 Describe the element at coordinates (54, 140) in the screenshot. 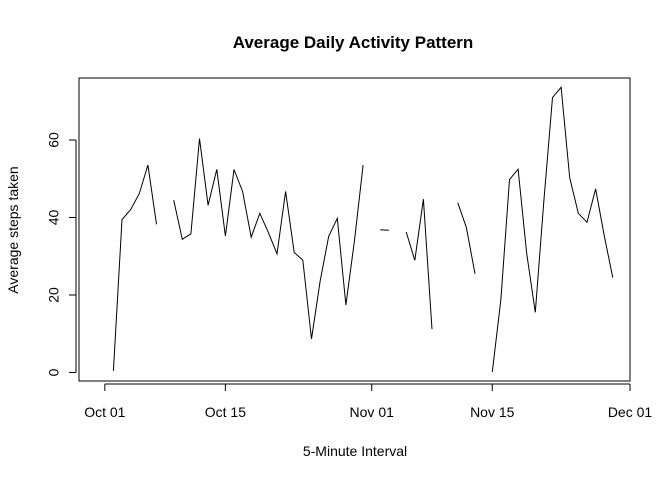

I see `y-tick-label: 60` at that location.